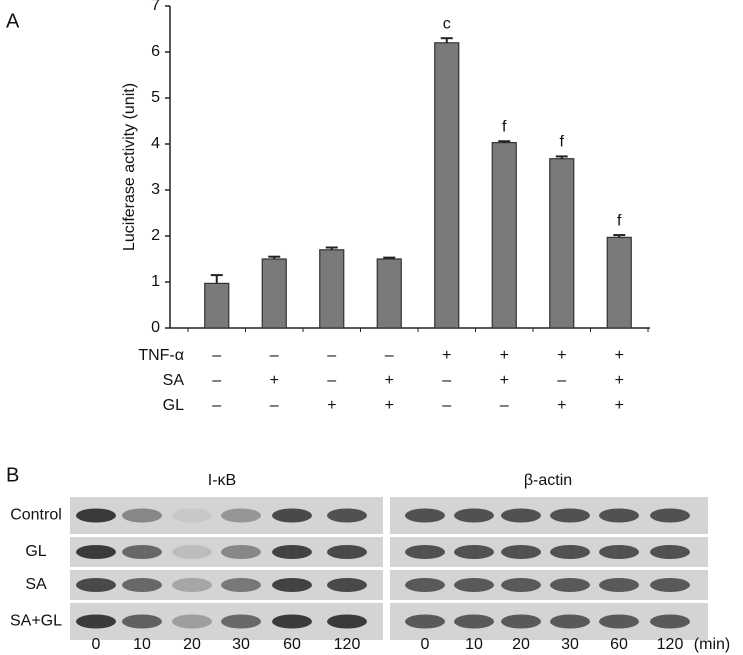 This screenshot has height=655, width=743. I want to click on y-tick-label: 6, so click(155, 51).